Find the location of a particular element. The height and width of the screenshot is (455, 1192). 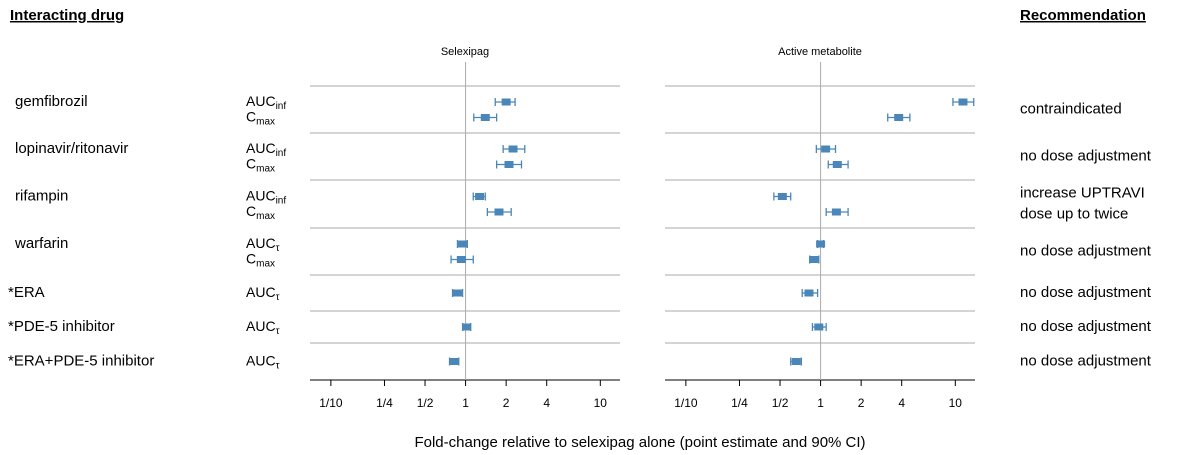

drug-label: *PDE-5 inhibitor is located at coordinates (61, 326).